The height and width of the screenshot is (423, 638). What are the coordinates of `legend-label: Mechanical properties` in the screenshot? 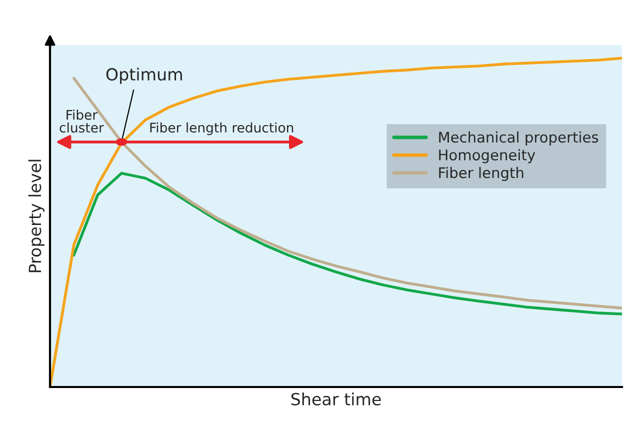 It's located at (518, 138).